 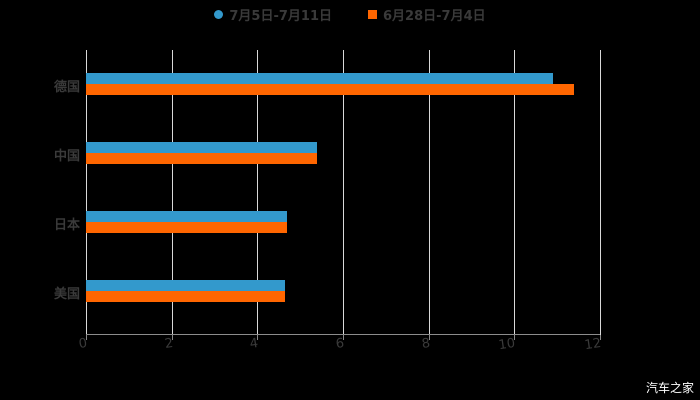 What do you see at coordinates (507, 345) in the screenshot?
I see `x-tick-label: 10` at bounding box center [507, 345].